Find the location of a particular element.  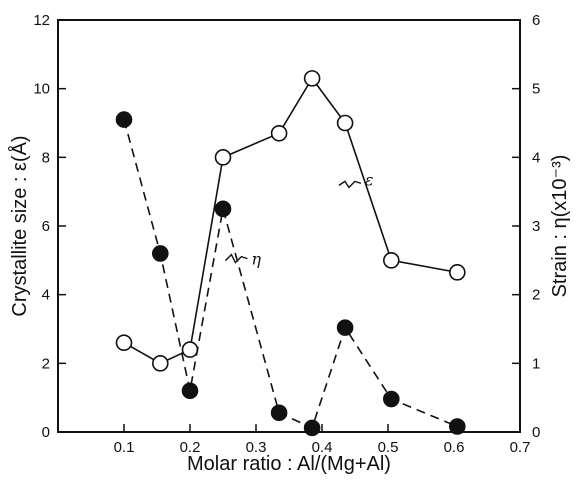

y-left-tick-label: 10 is located at coordinates (41, 89).